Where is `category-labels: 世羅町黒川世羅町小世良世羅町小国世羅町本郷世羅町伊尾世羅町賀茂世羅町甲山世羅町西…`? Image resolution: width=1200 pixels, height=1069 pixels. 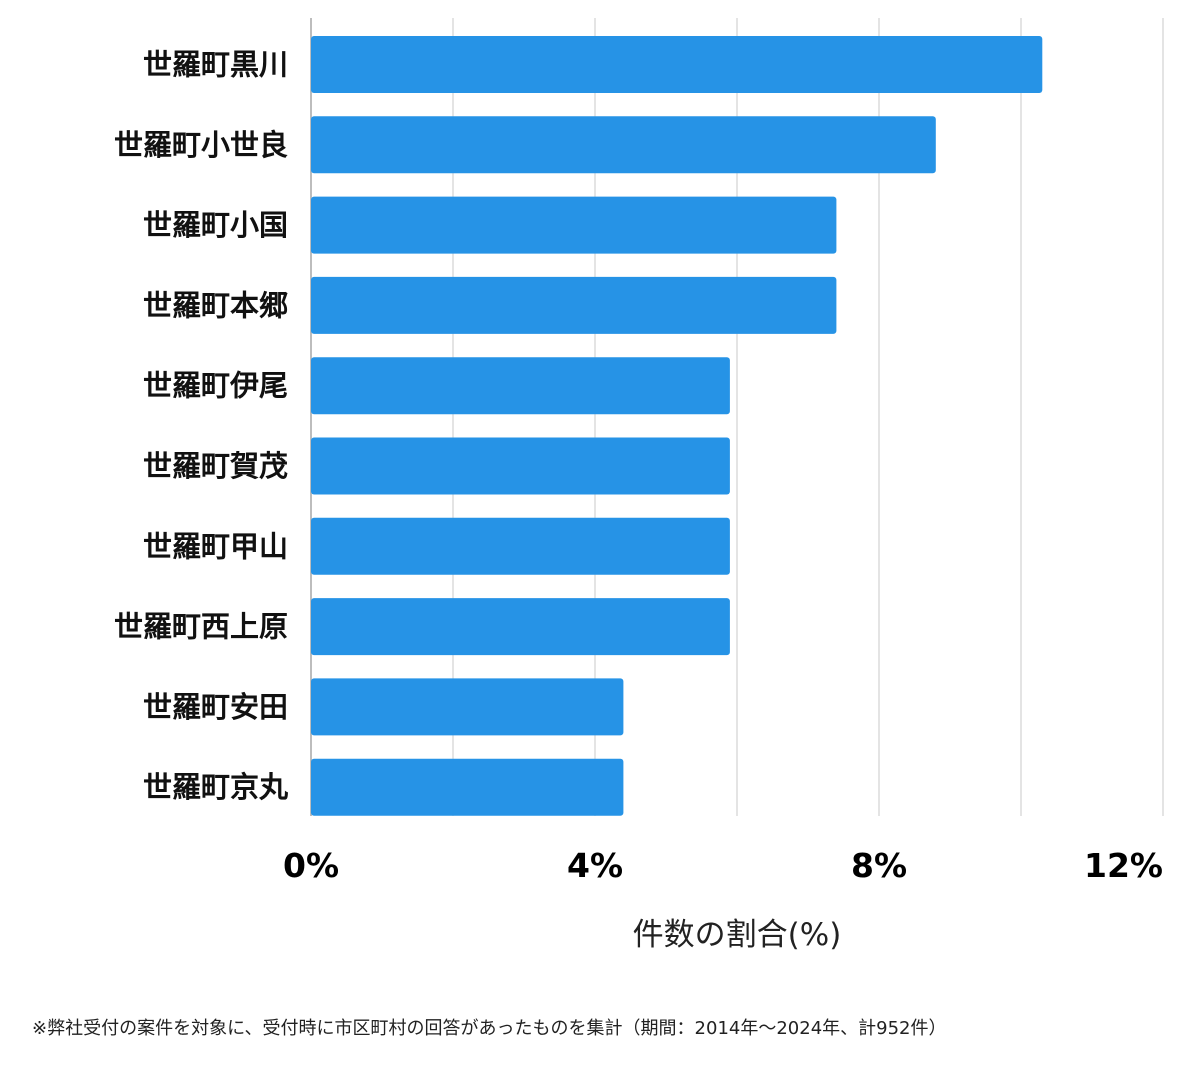 category-labels: 世羅町黒川世羅町小世良世羅町小国世羅町本郷世羅町伊尾世羅町賀茂世羅町甲山世羅町西… is located at coordinates (201, 426).